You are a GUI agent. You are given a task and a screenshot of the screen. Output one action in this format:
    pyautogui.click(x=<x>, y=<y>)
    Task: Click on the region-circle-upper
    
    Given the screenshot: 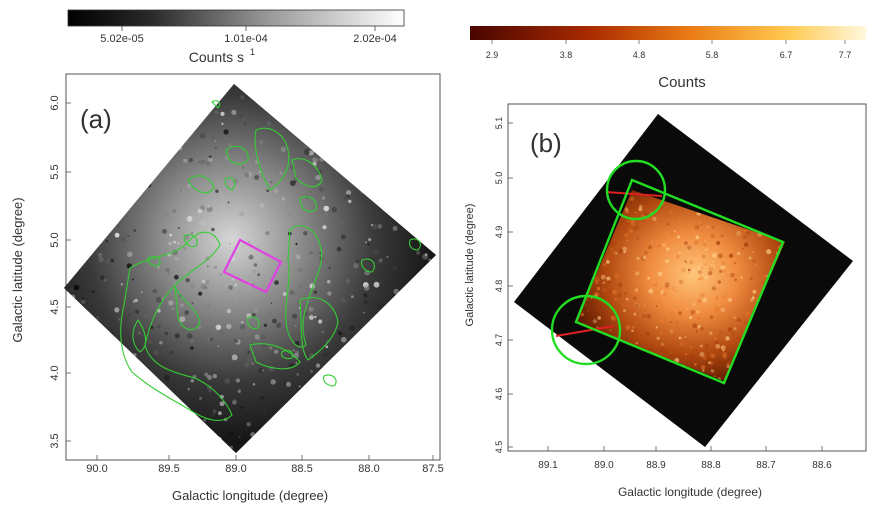 What is the action you would take?
    pyautogui.click(x=636, y=190)
    